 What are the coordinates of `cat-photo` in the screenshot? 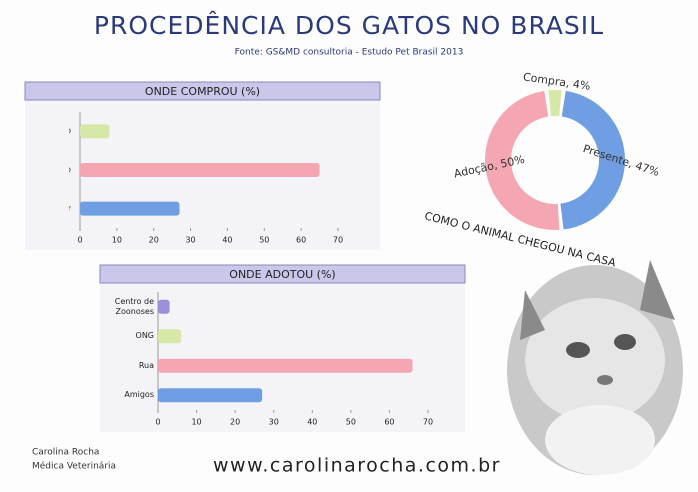 It's located at (595, 367).